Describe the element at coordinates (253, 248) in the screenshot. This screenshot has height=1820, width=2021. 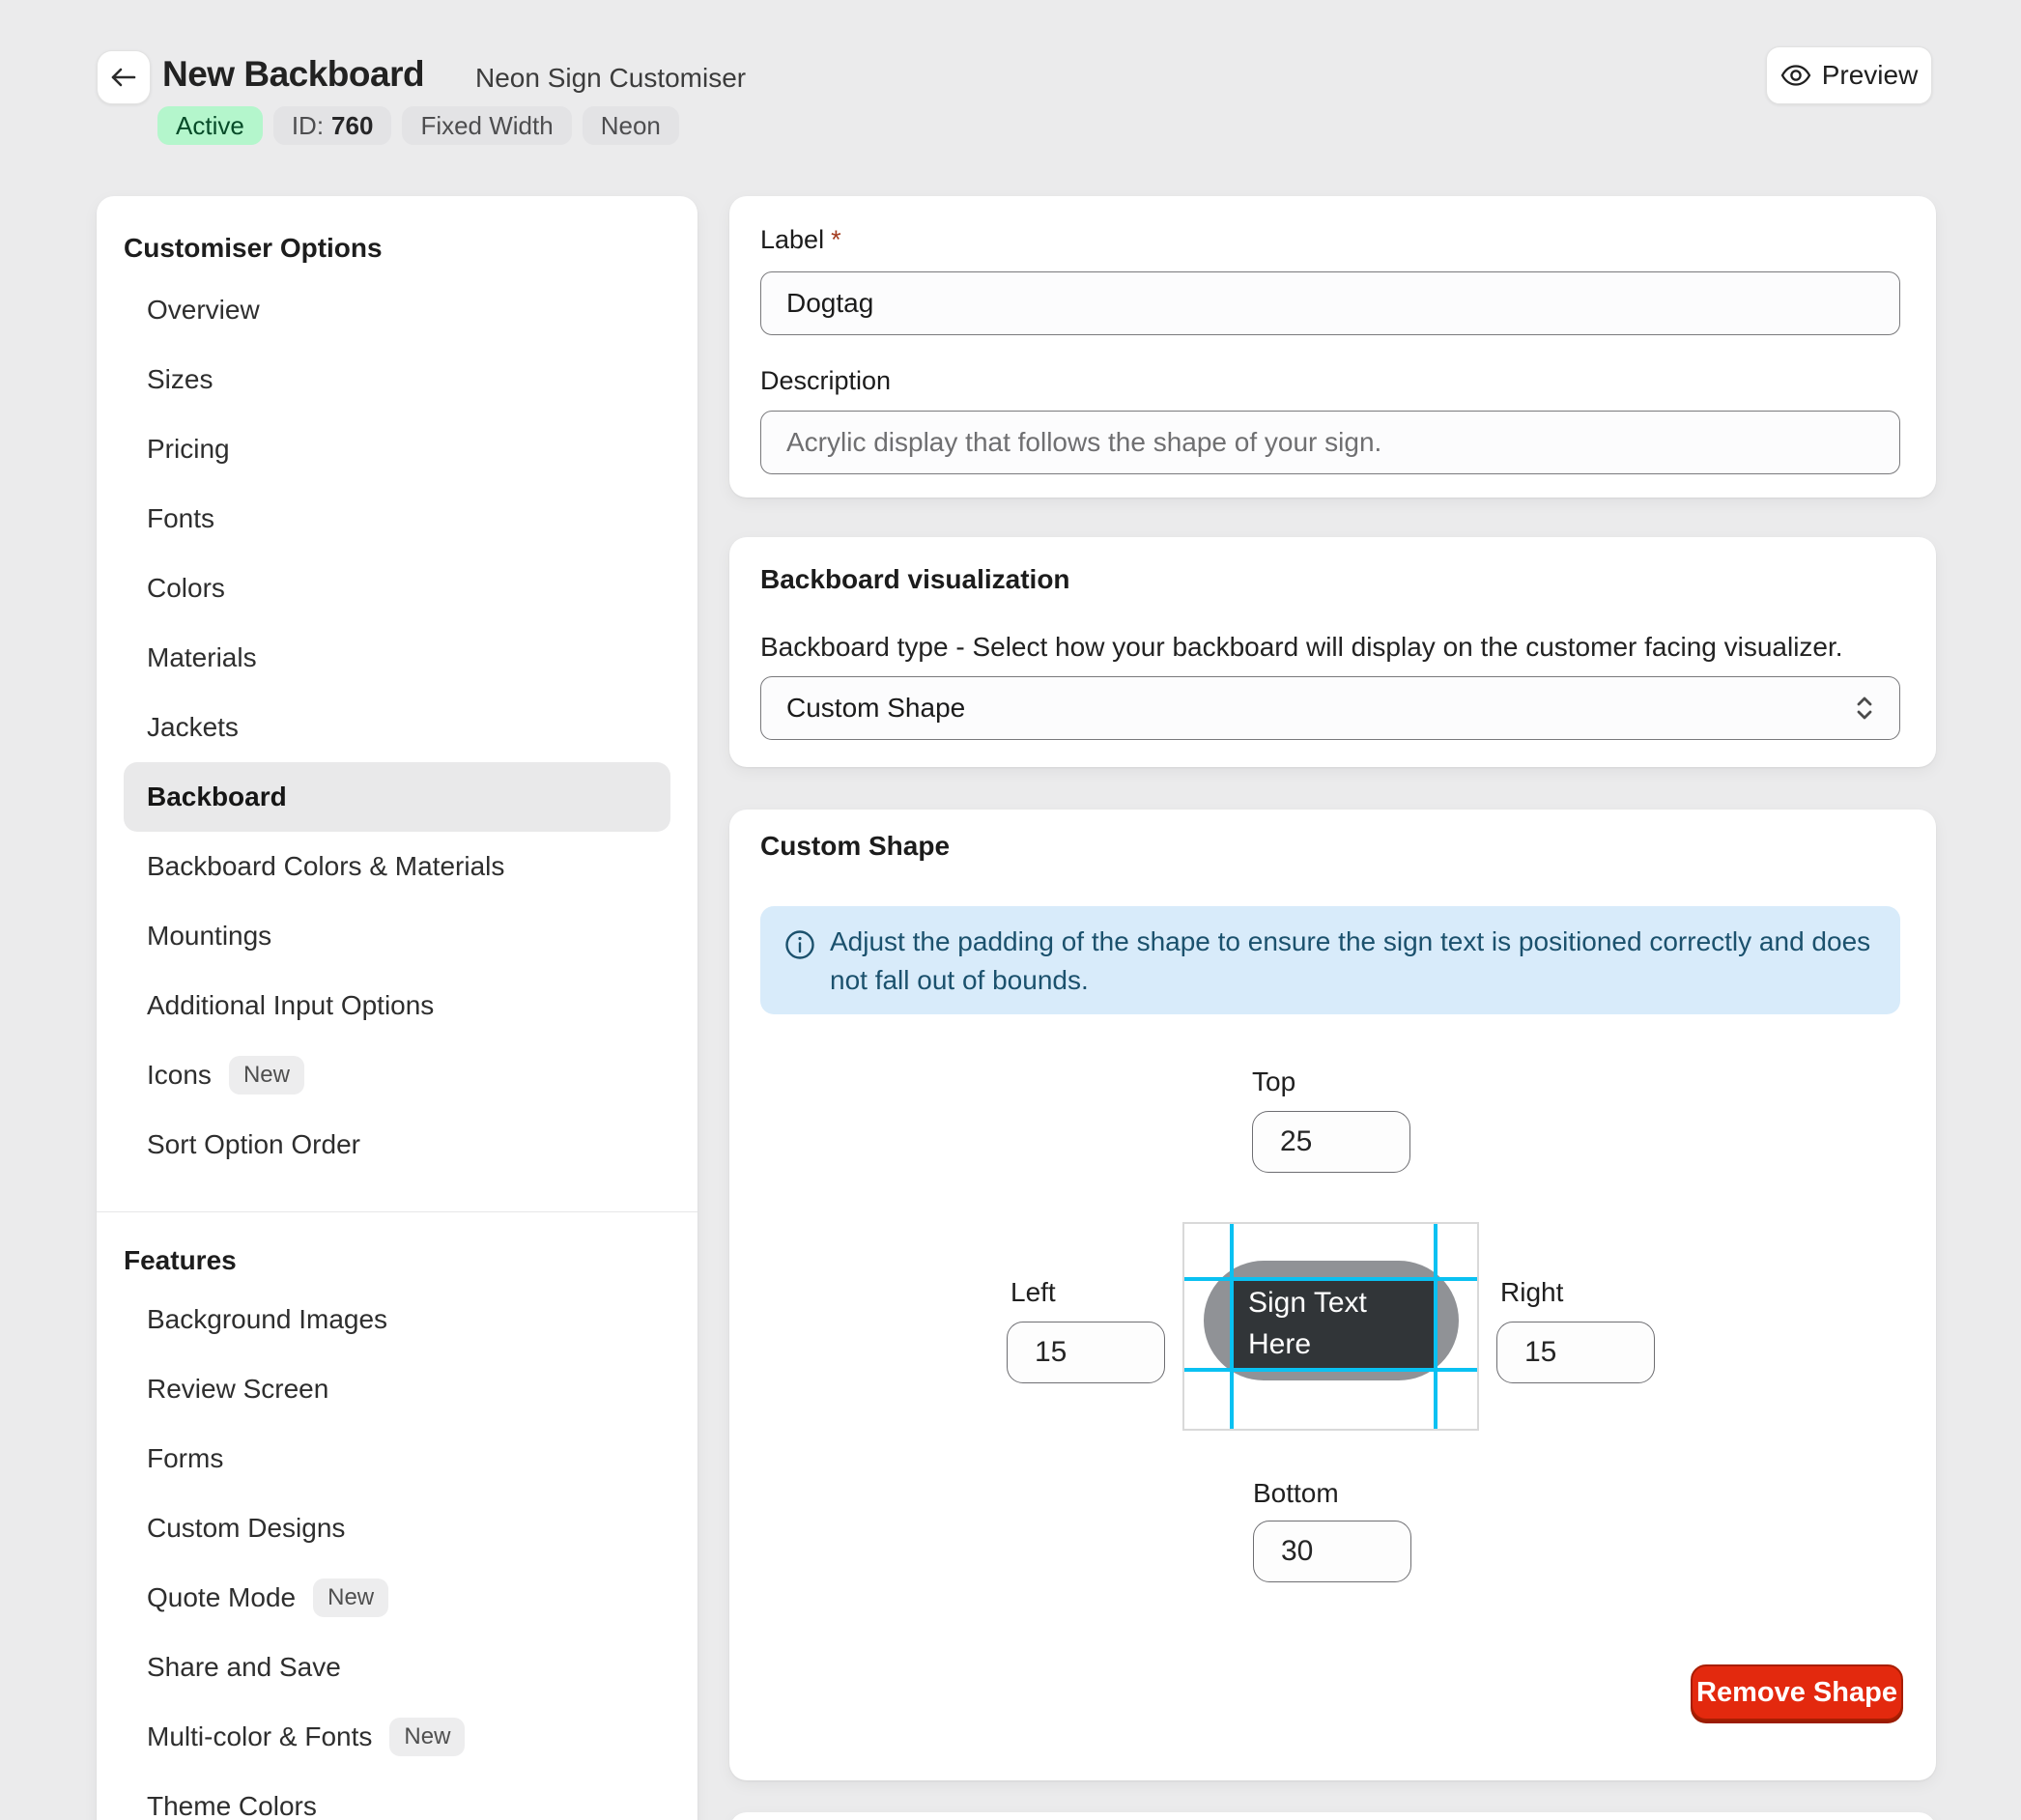
I see `sidebar-heading: Customiser Options` at that location.